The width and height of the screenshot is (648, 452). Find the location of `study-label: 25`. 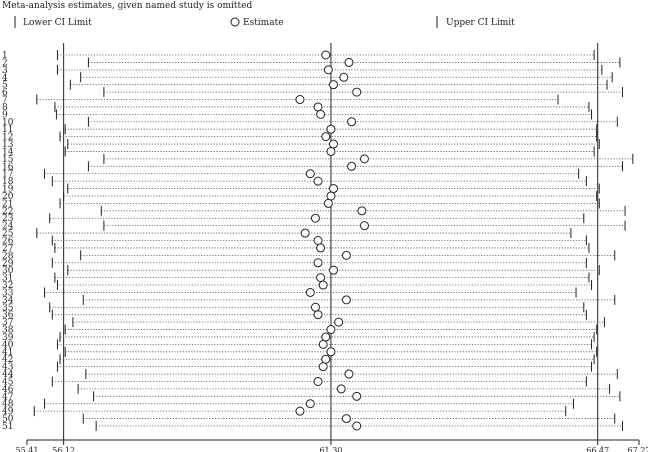

study-label: 25 is located at coordinates (8, 234).